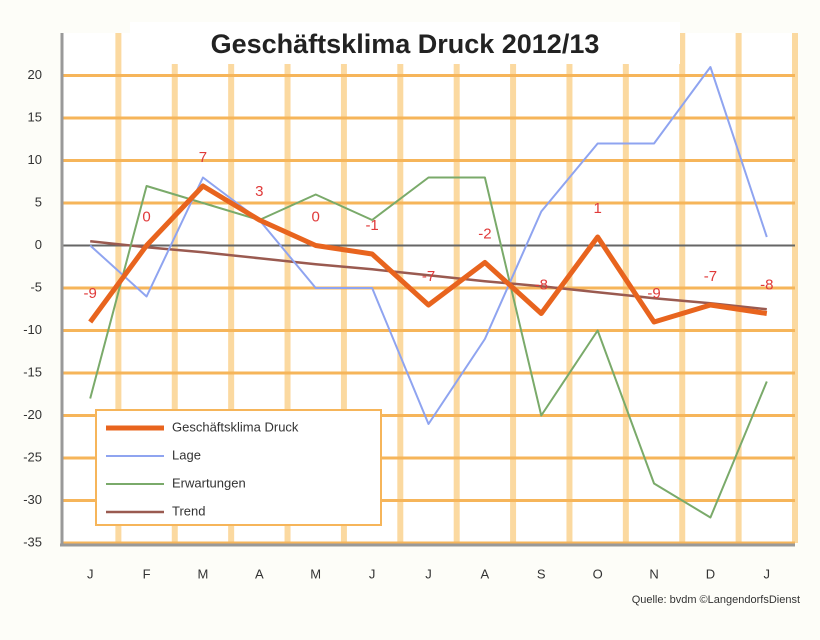 This screenshot has width=820, height=640. I want to click on legend-label: Lage, so click(186, 454).